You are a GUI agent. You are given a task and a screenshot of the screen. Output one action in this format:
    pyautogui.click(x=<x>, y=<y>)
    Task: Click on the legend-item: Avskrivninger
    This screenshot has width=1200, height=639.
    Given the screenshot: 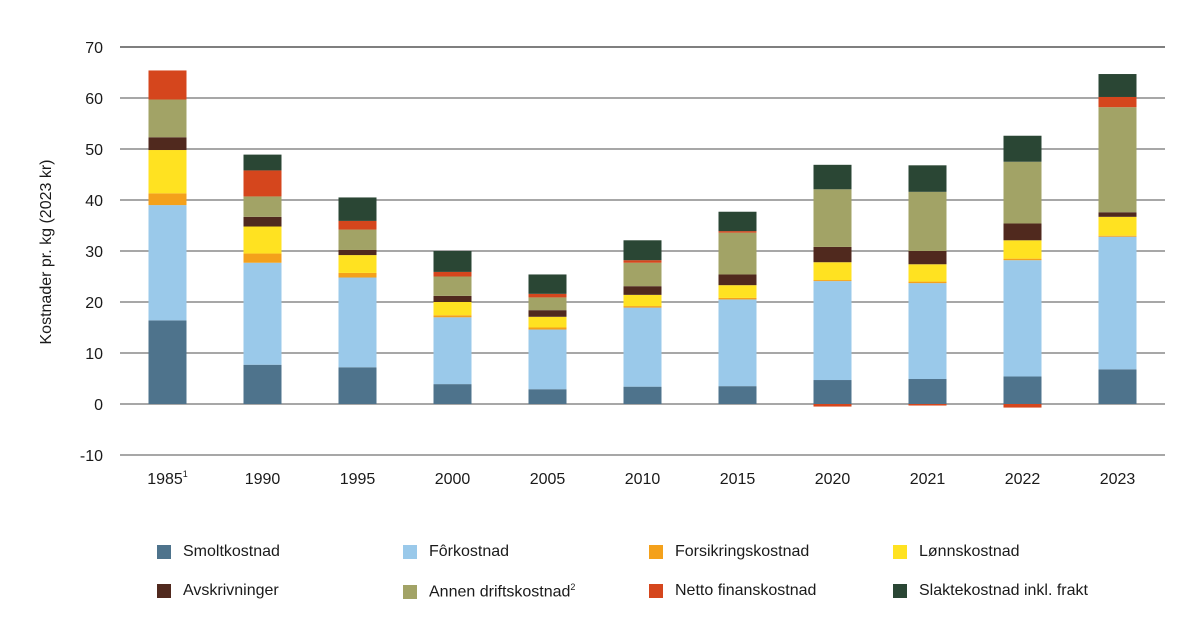 What is the action you would take?
    pyautogui.click(x=218, y=591)
    